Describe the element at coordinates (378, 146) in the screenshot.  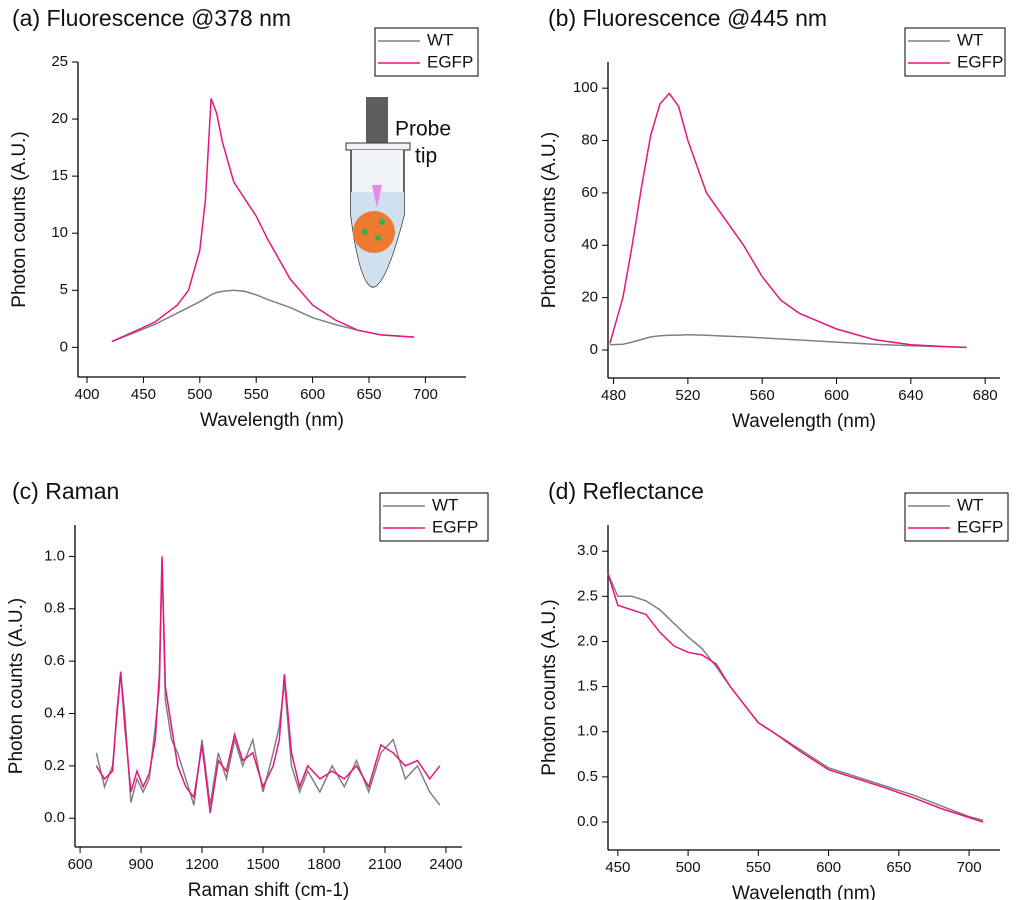
I see `tube-cap` at that location.